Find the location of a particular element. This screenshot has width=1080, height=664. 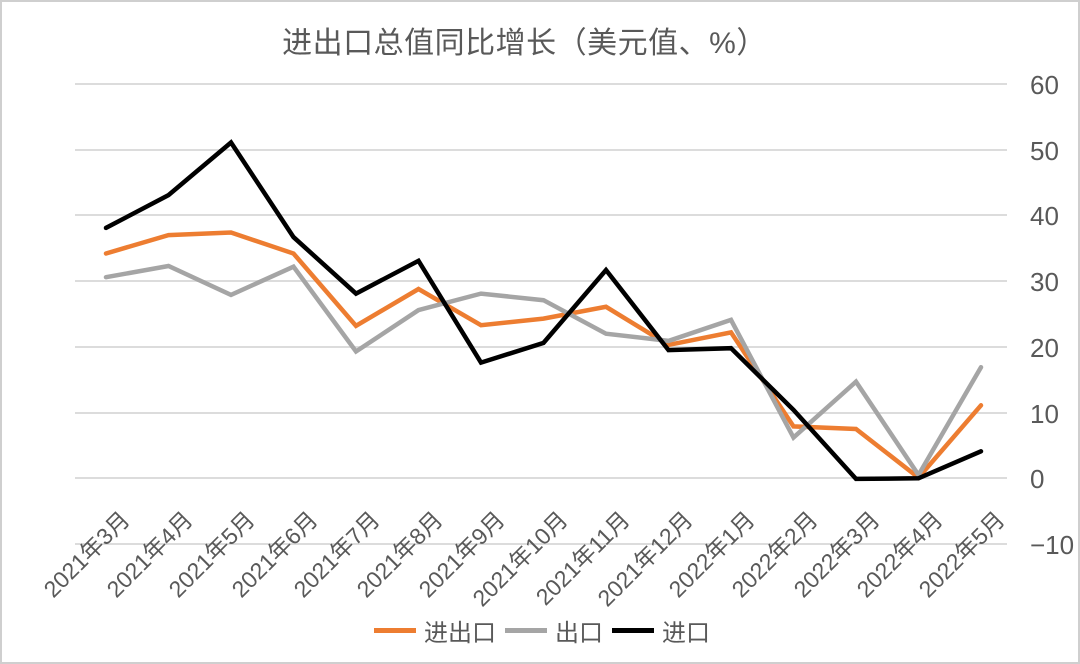

y-tick-label: 50 is located at coordinates (1044, 150).